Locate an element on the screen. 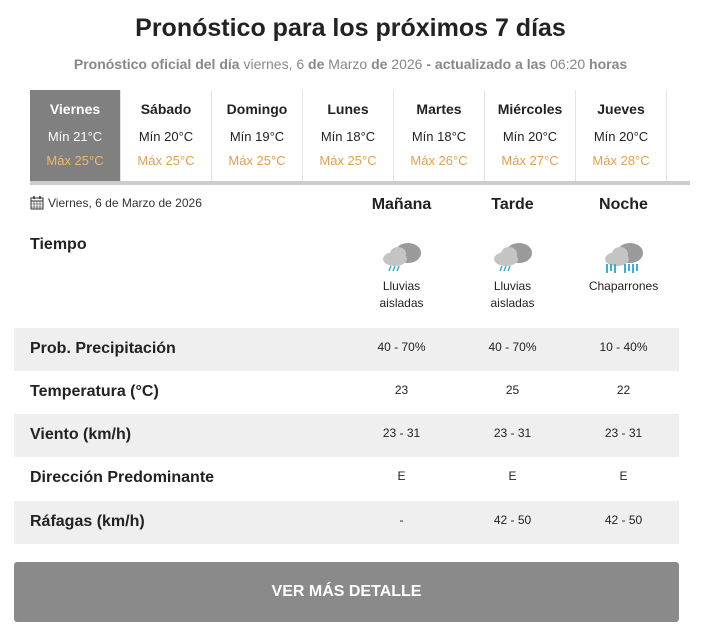  tab-day: Lunes Mín 18°C Máx 25°C is located at coordinates (348, 135).